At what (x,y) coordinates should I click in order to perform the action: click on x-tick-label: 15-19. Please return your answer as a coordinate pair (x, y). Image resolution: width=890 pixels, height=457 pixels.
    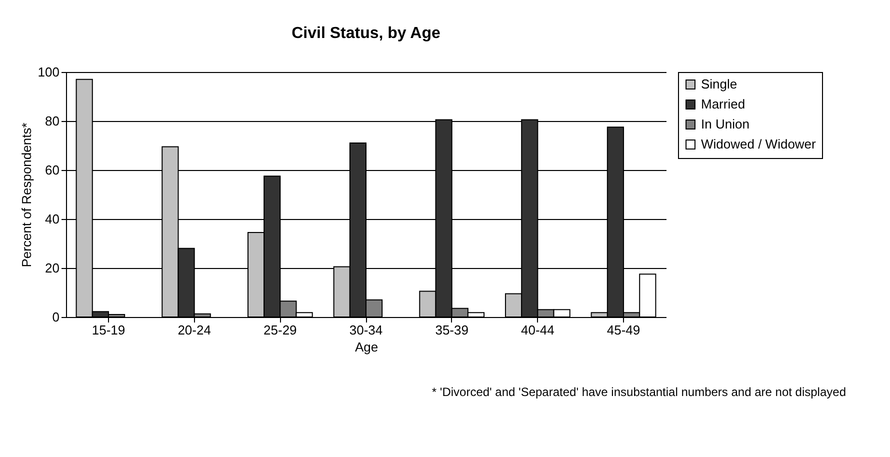
    Looking at the image, I should click on (109, 330).